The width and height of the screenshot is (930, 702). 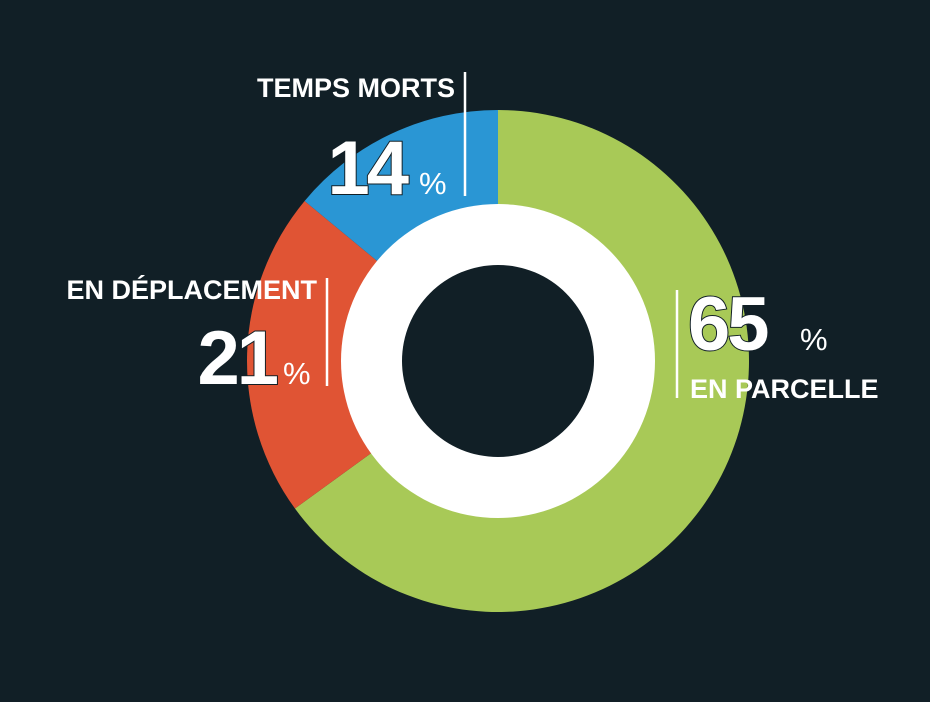 What do you see at coordinates (356, 88) in the screenshot?
I see `category-label: TEMPS MORTS` at bounding box center [356, 88].